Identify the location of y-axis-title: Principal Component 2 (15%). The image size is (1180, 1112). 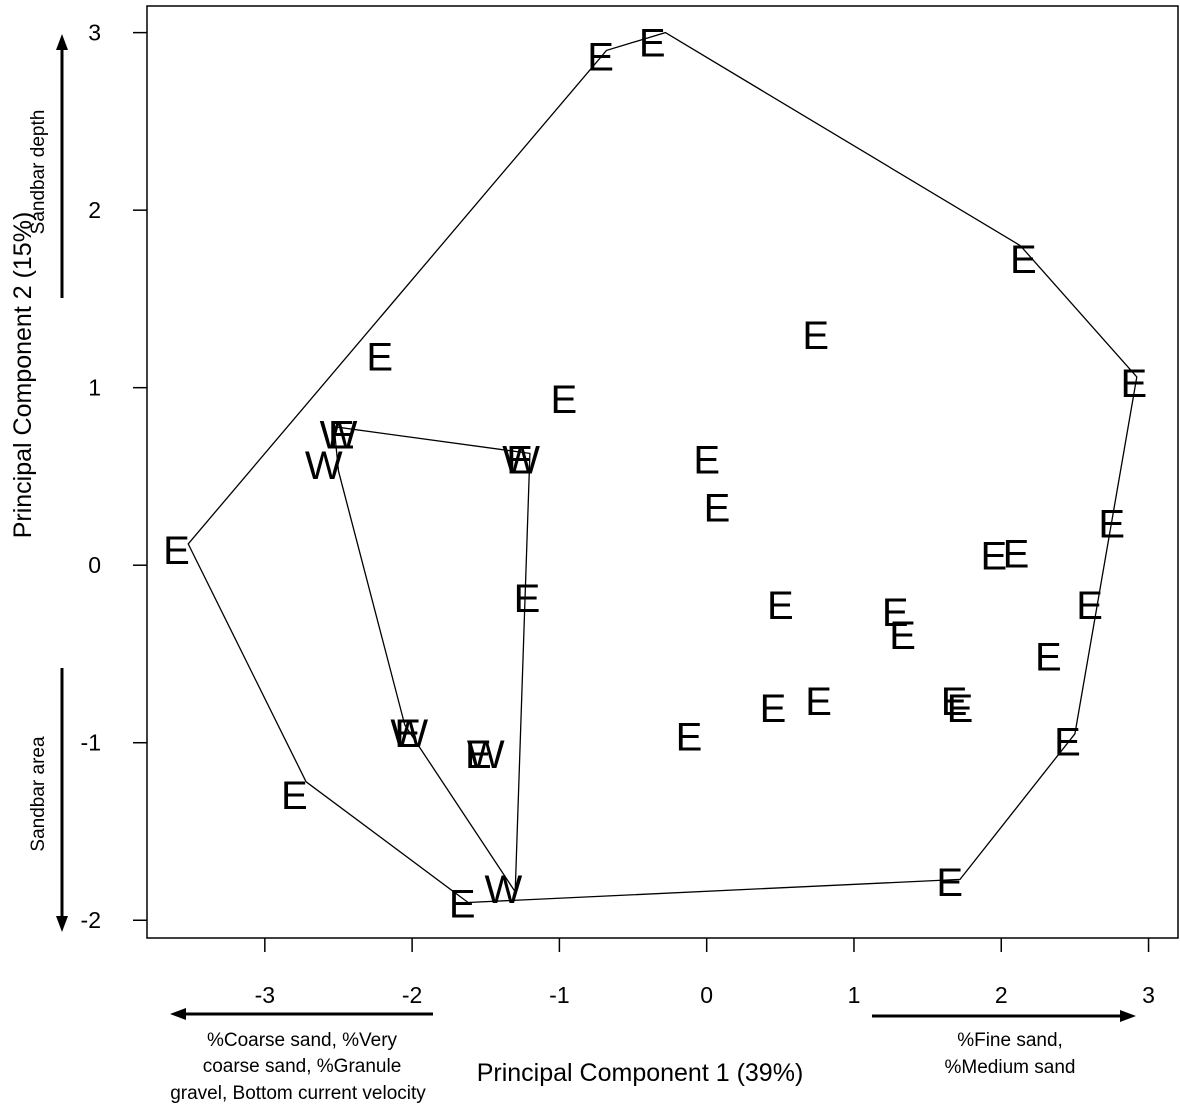
(23, 375).